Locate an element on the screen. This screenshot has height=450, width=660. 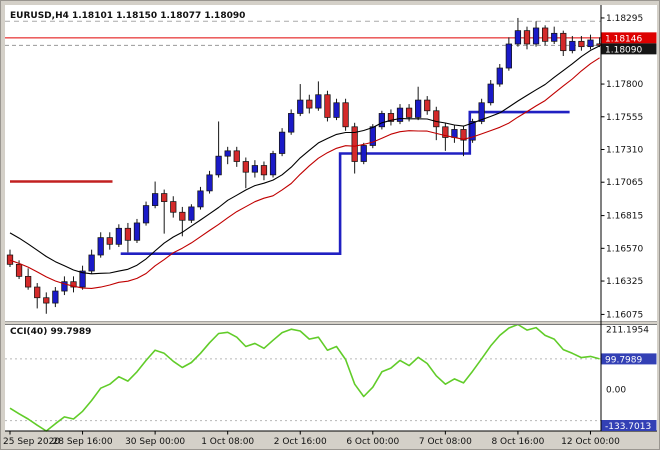
cci-value-badge: 99.7989 is located at coordinates (623, 360).